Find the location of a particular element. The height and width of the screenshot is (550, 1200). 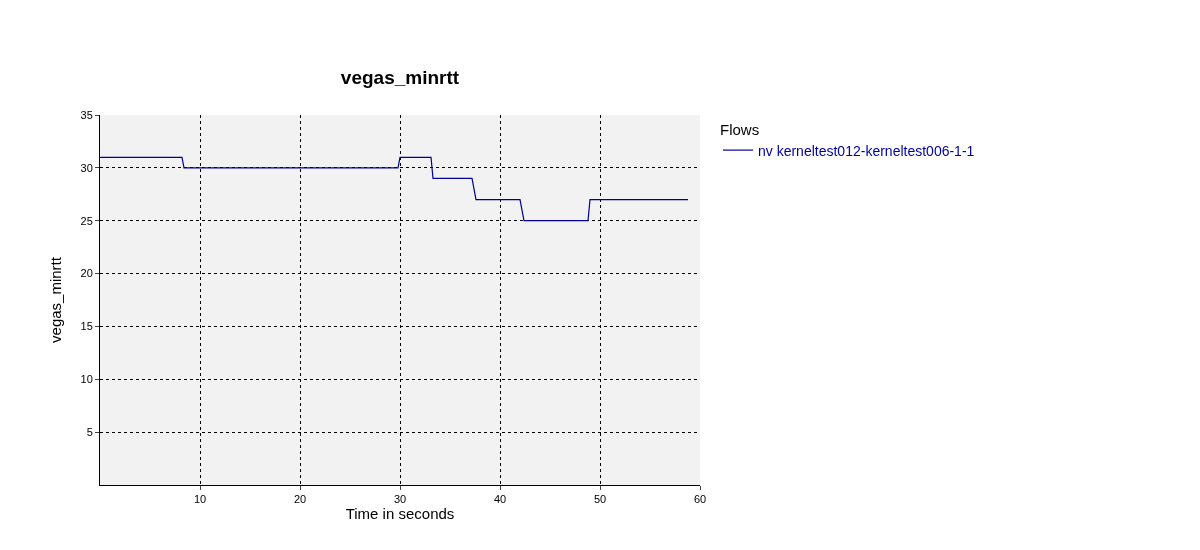

x-tick-label: 20 is located at coordinates (300, 499).